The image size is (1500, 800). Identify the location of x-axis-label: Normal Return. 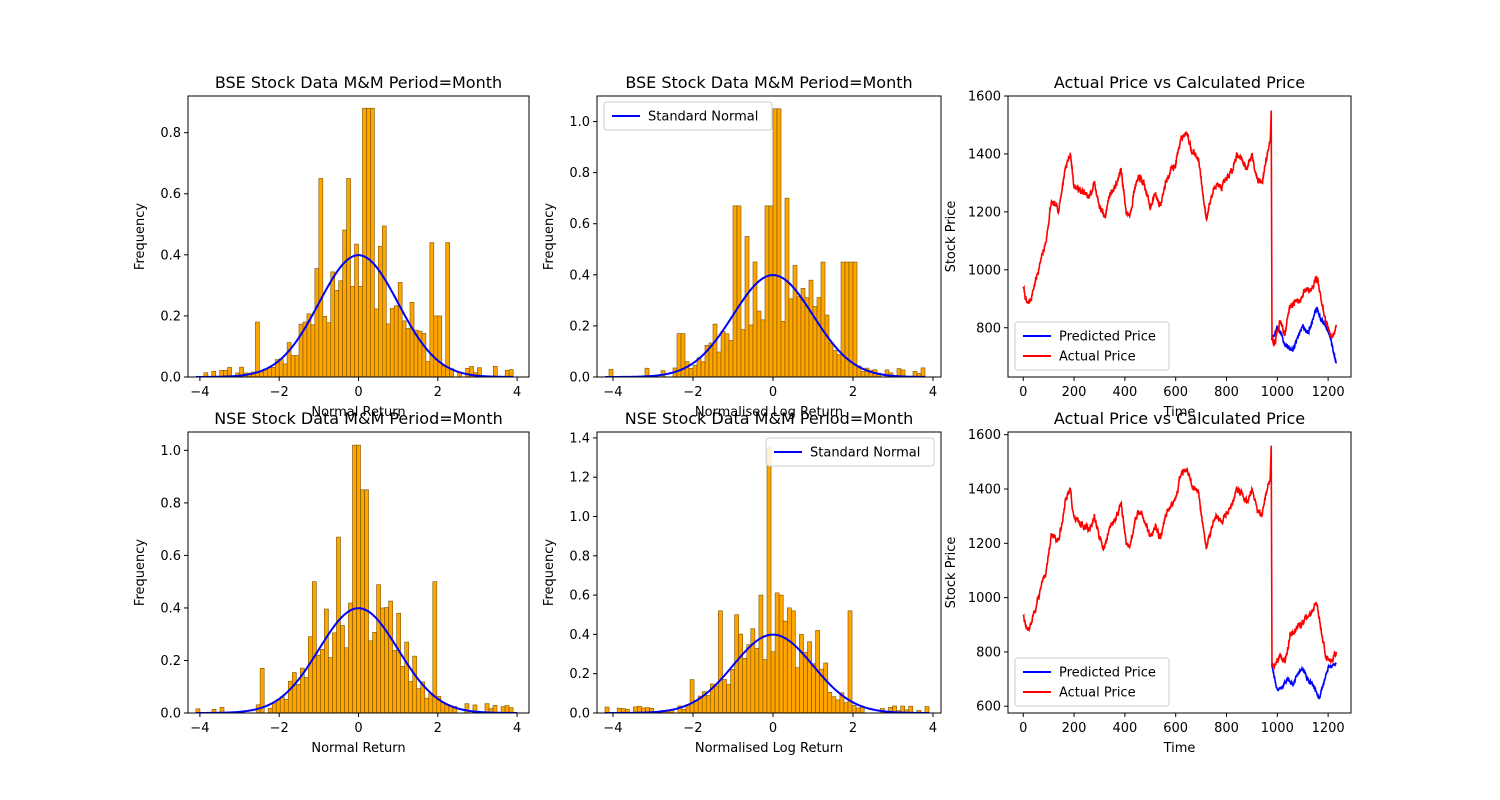
(358, 412).